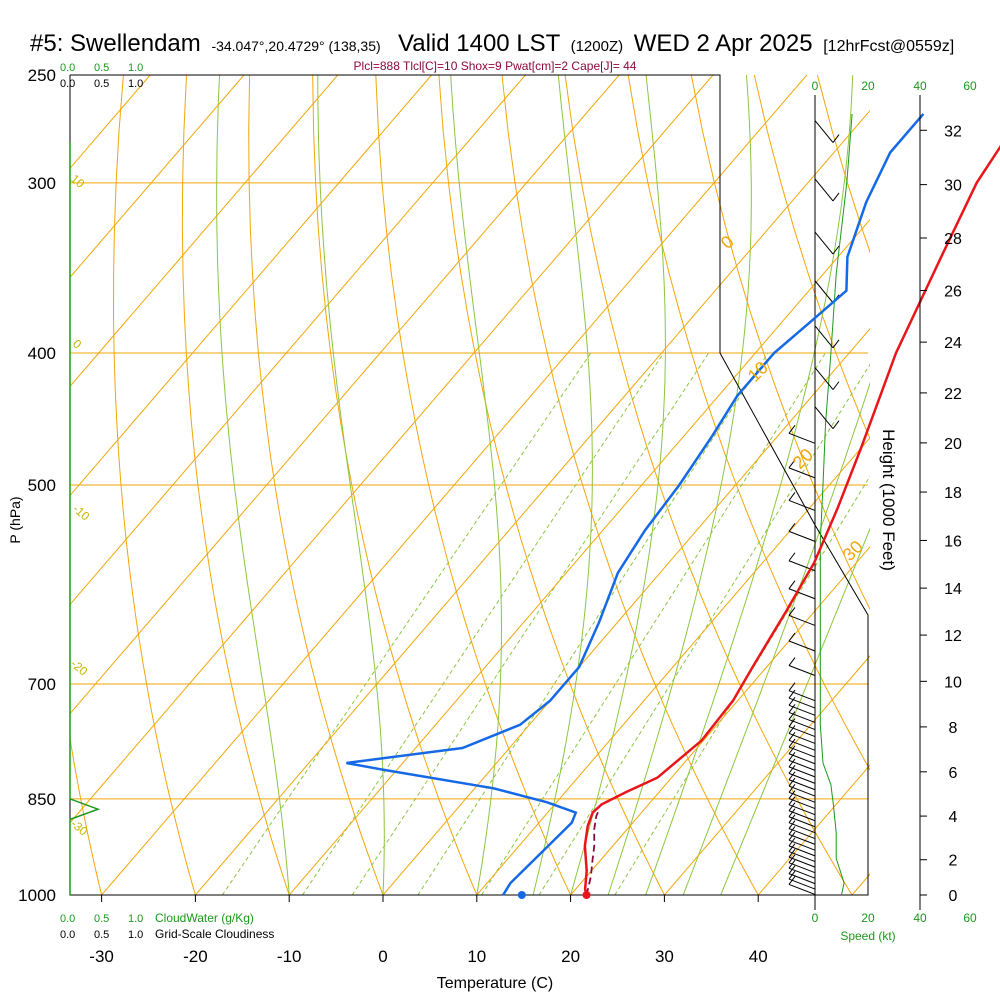  Describe the element at coordinates (314, 908) in the screenshot. I see `mixing-ratio-label: 2` at that location.